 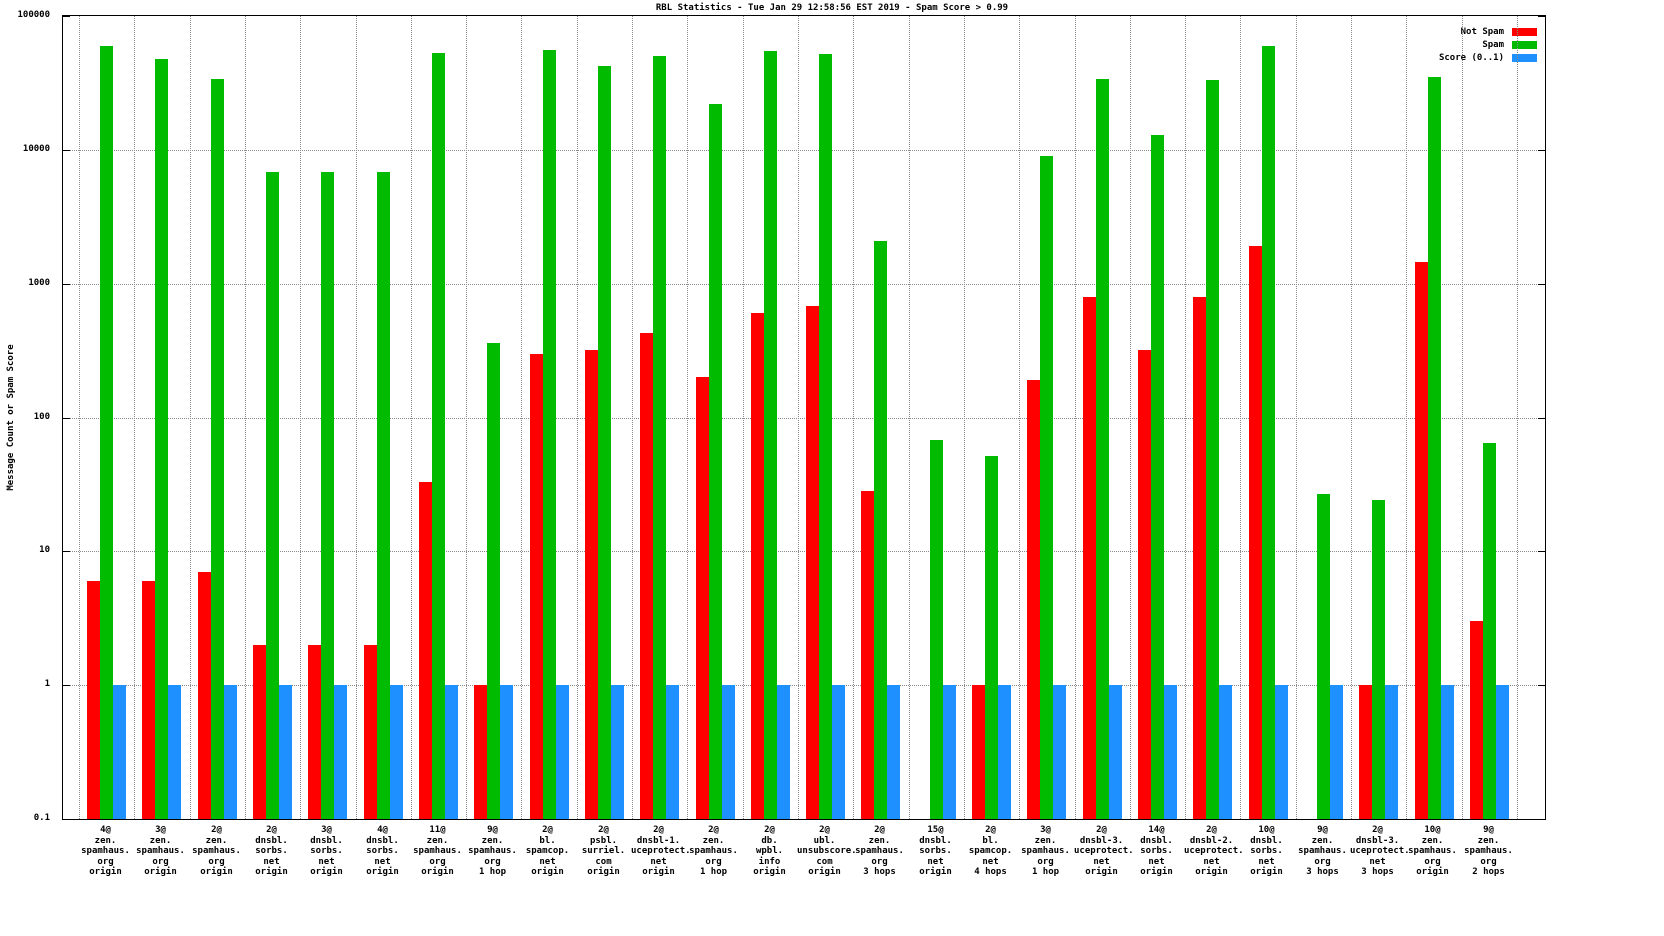 I want to click on x-category-label: 2@ zen. spamhaus. org 1 hop, so click(x=713, y=851).